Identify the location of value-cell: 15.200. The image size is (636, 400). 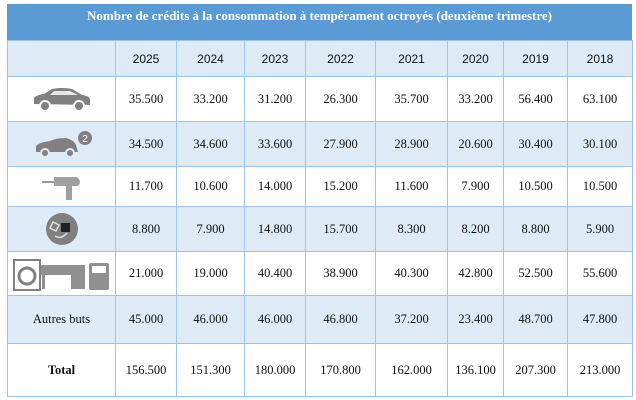
(340, 186).